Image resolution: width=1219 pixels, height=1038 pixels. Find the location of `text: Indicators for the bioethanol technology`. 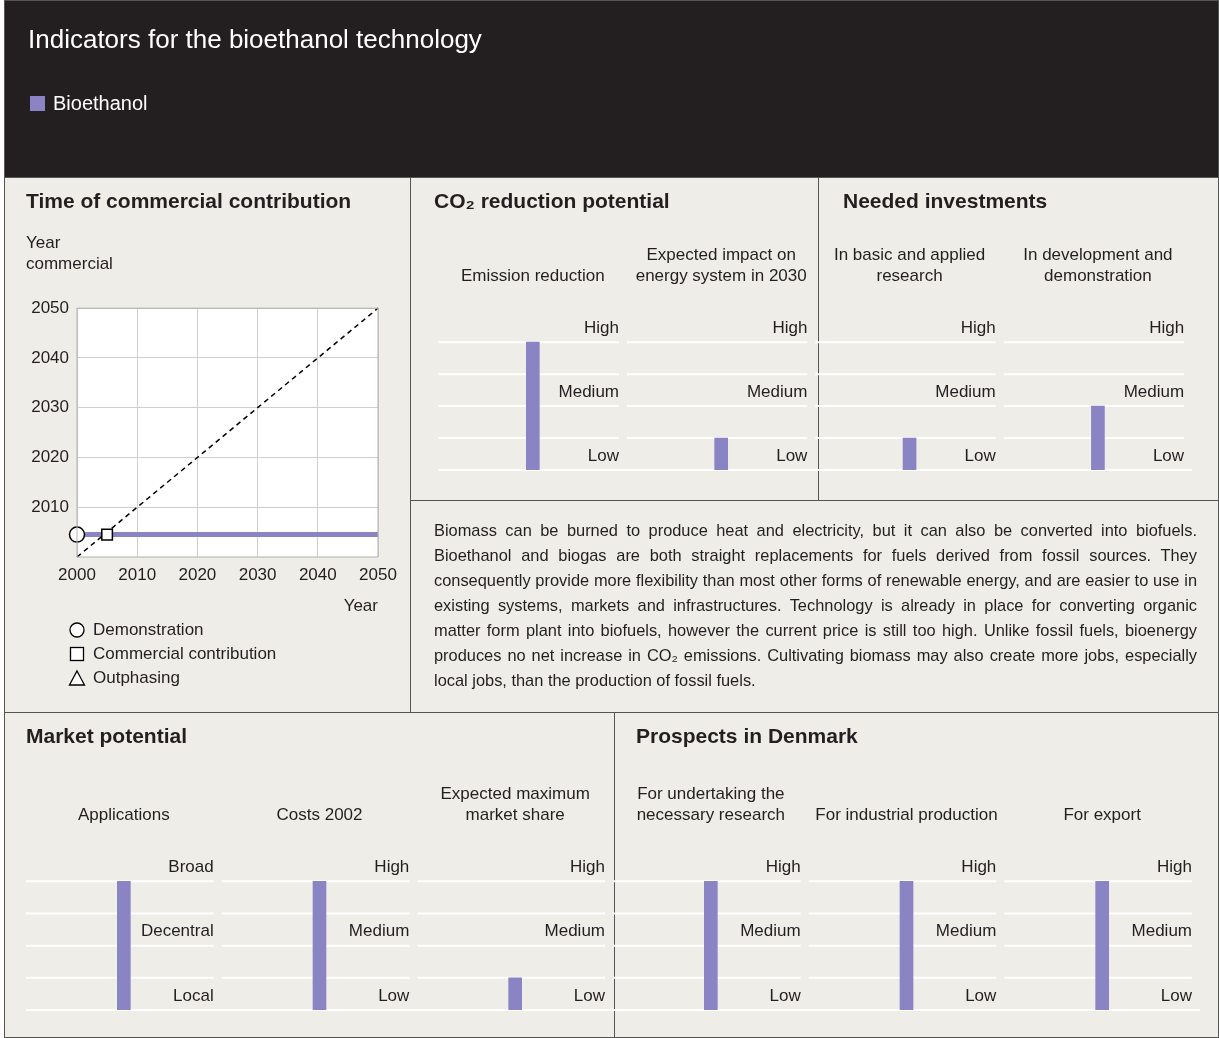

text: Indicators for the bioethanol technology is located at coordinates (255, 39).